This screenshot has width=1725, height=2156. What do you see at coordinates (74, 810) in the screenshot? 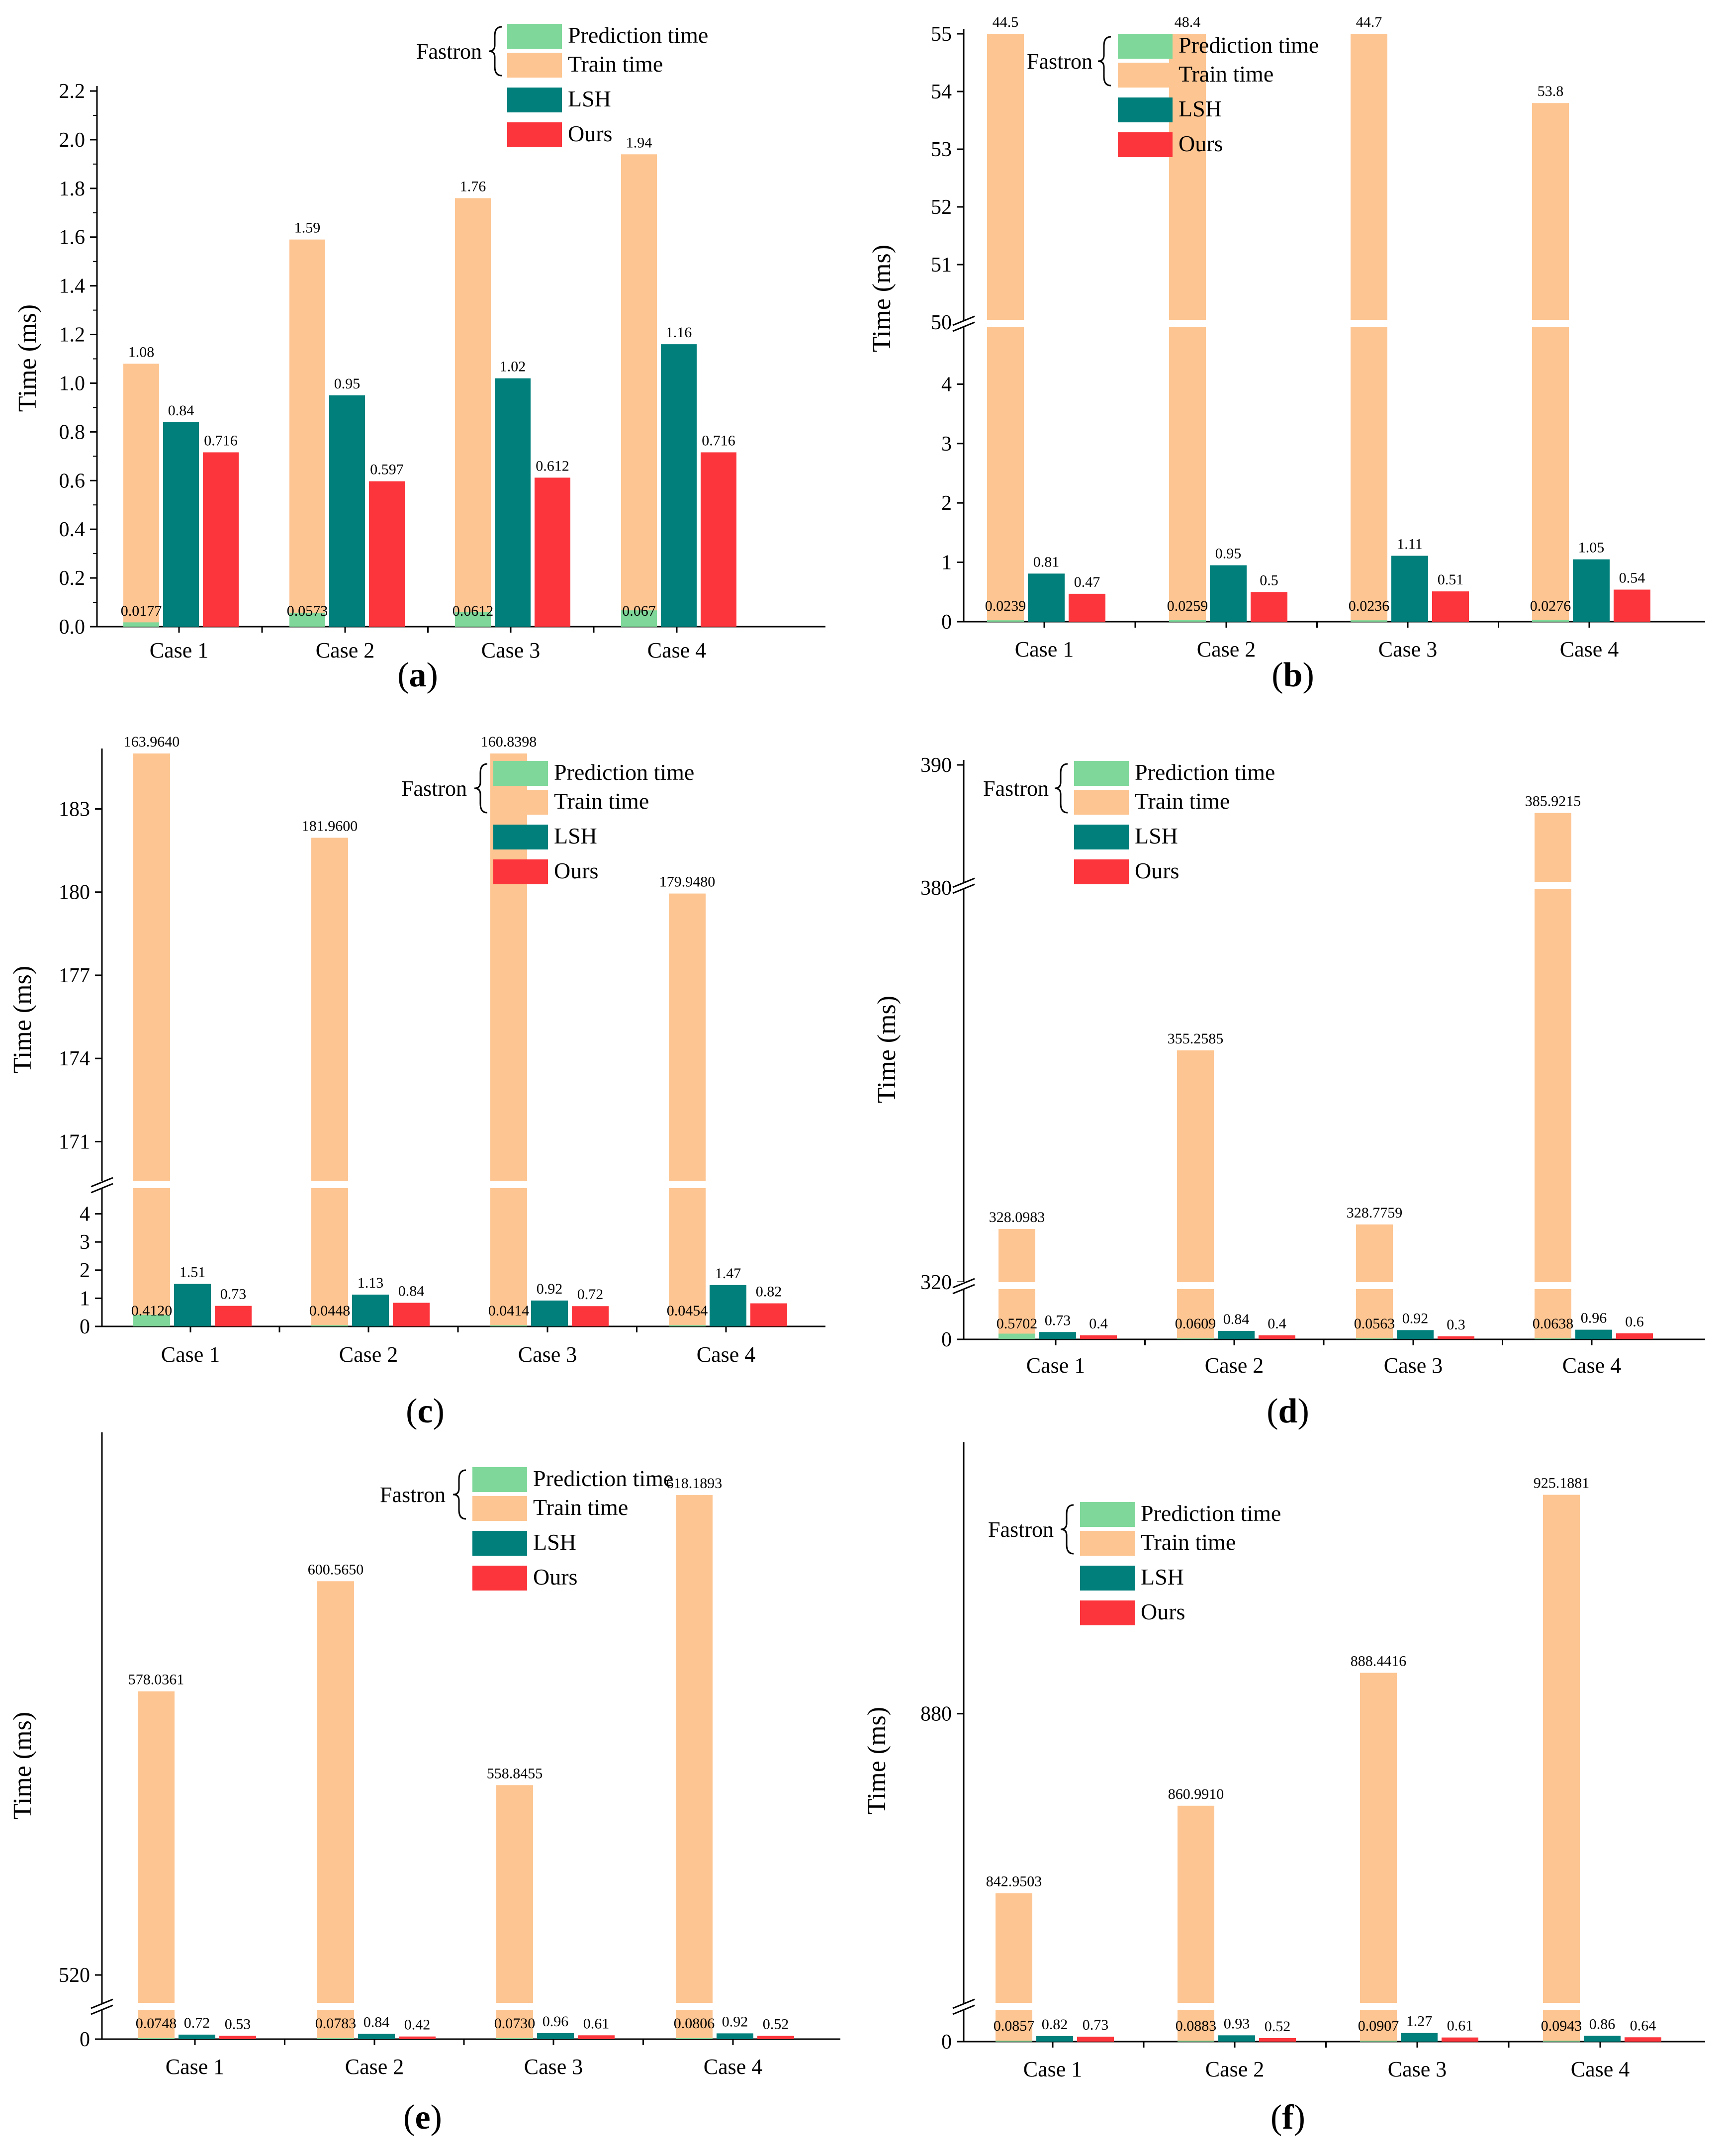
I see `y-tick-label: 183` at bounding box center [74, 810].